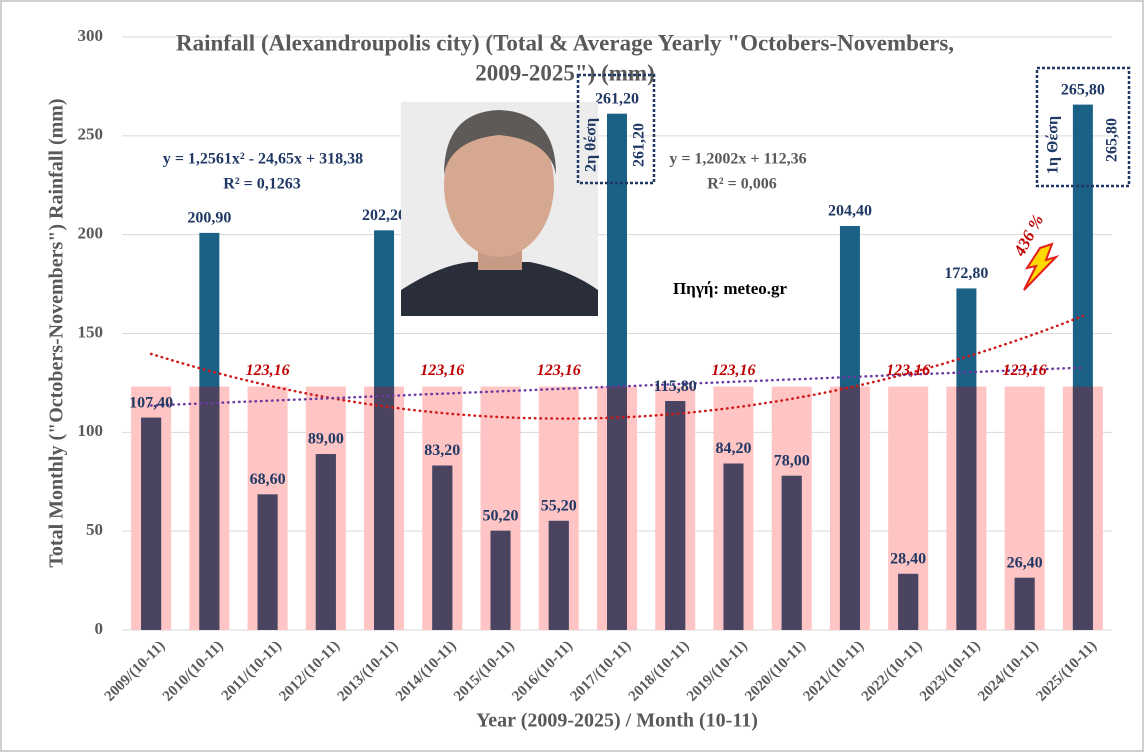  I want to click on rank-value: 265,80, so click(1112, 140).